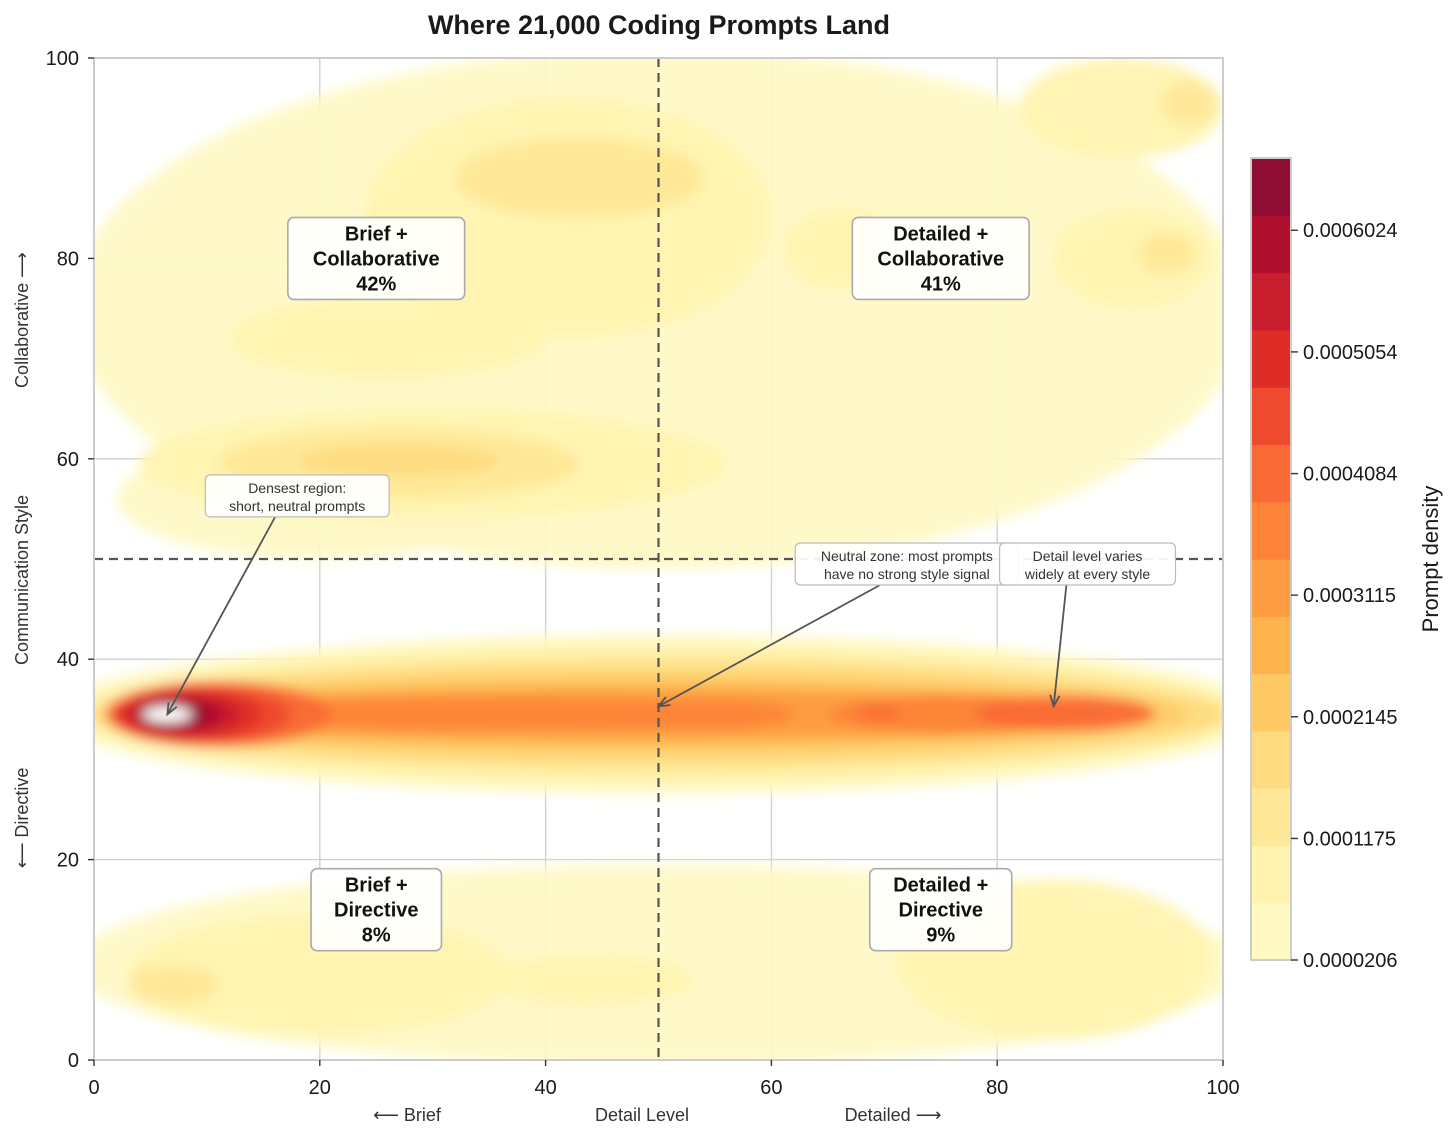 The height and width of the screenshot is (1139, 1456). I want to click on quadrant-label: Brief + Directive 8%, so click(376, 909).